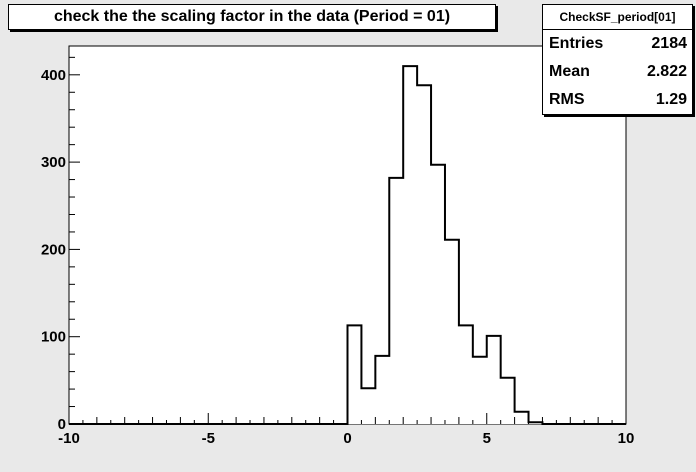  I want to click on y-tick-label: 100, so click(53, 337).